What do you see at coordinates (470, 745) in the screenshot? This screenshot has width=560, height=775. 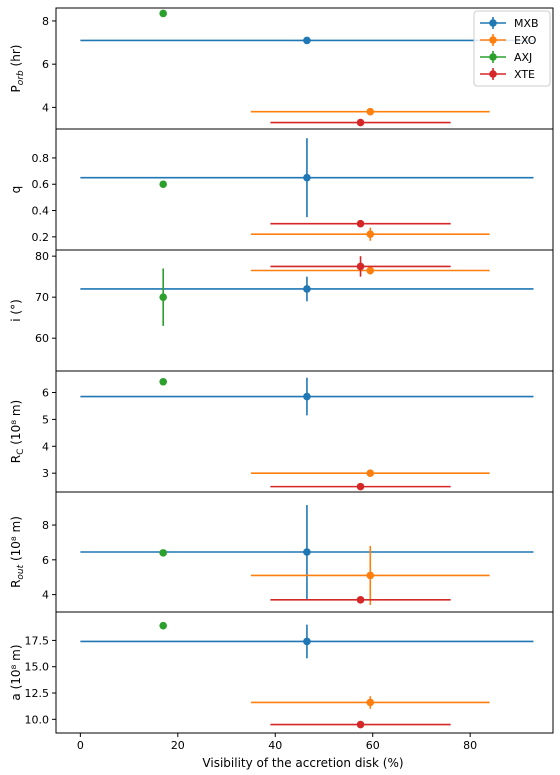 I see `x-tick-label: 80` at bounding box center [470, 745].